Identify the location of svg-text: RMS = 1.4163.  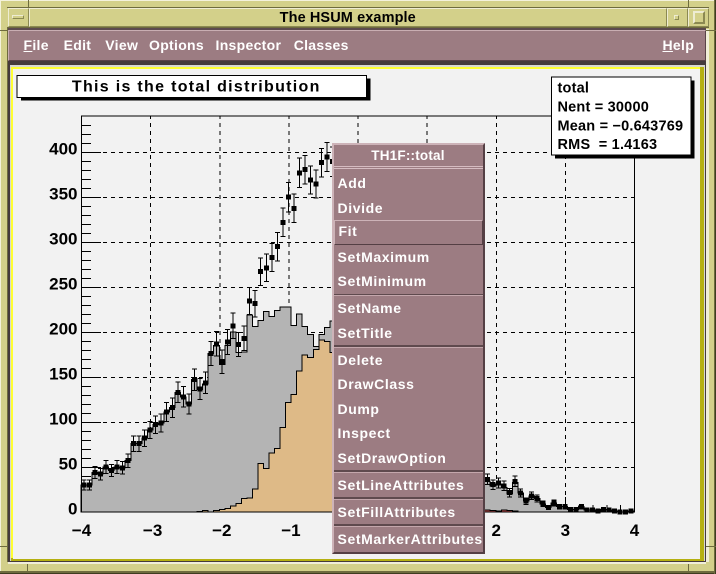
(608, 145).